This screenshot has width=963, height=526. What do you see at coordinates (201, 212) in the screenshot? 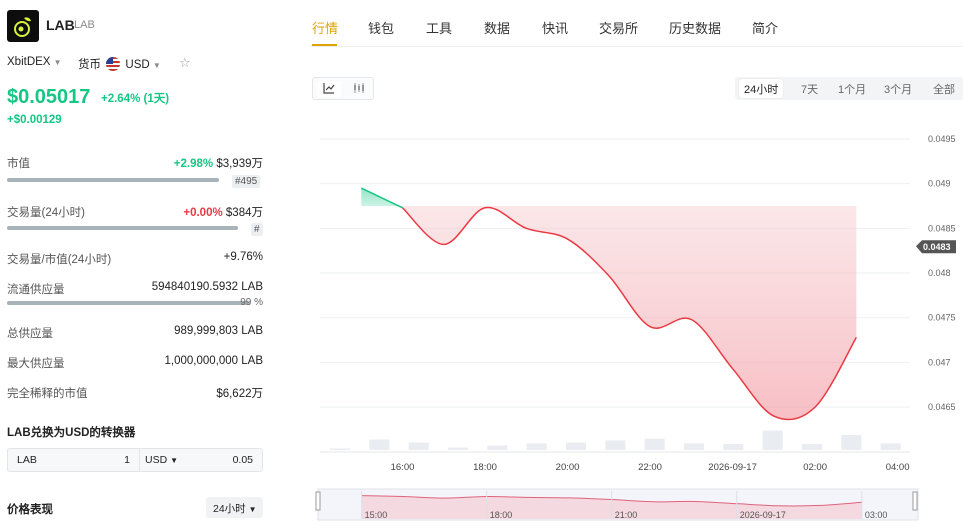
I see `volume-row: +0.00% $384万` at bounding box center [201, 212].